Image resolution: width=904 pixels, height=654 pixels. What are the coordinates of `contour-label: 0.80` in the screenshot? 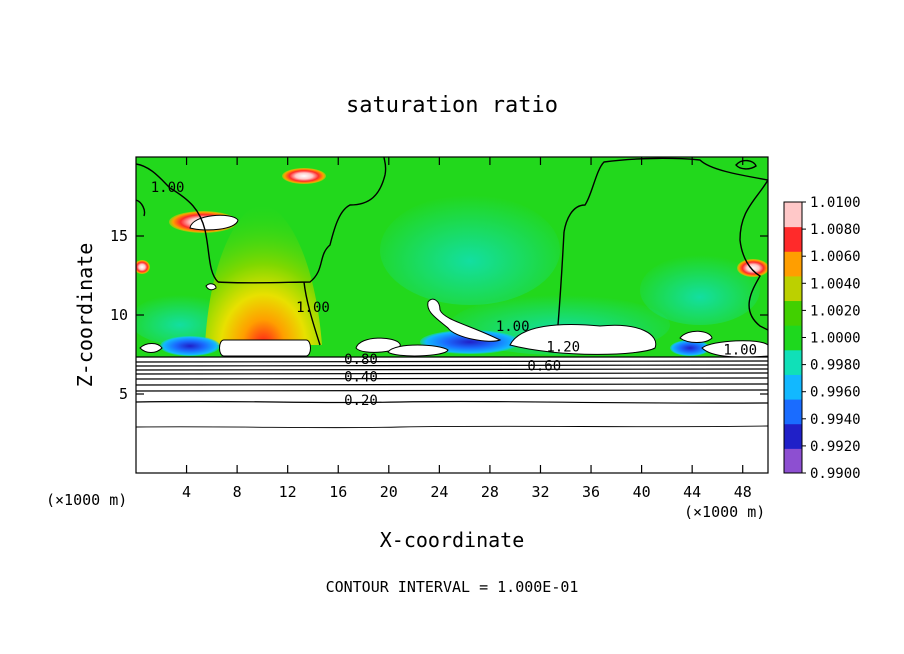 It's located at (361, 360).